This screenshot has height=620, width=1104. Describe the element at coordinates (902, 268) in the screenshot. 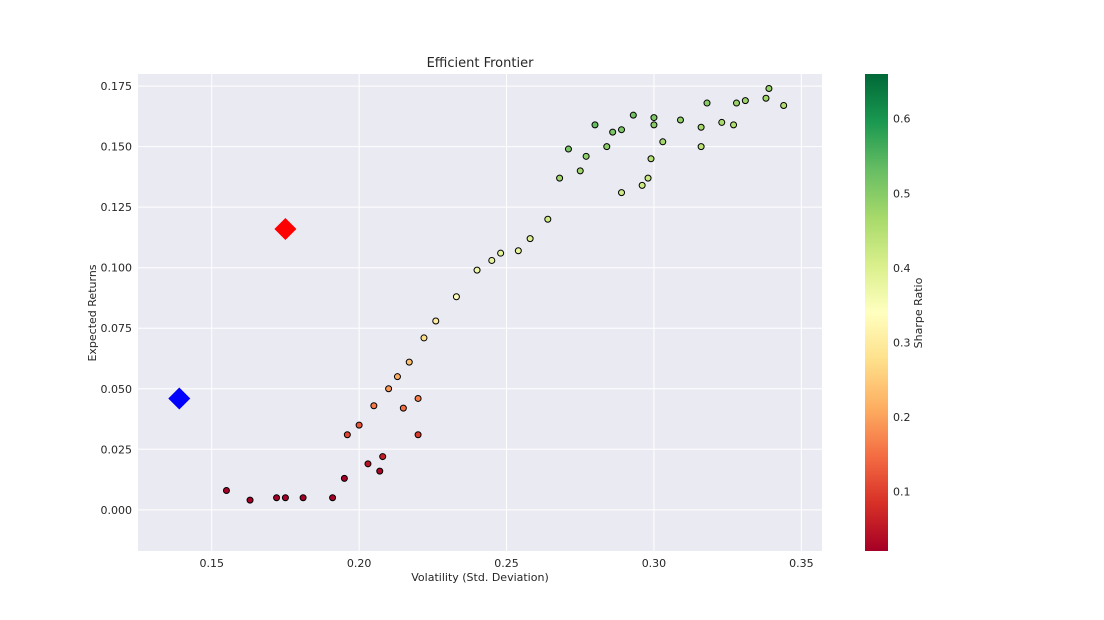

I see `colorbar-tick-label: 0.4` at that location.